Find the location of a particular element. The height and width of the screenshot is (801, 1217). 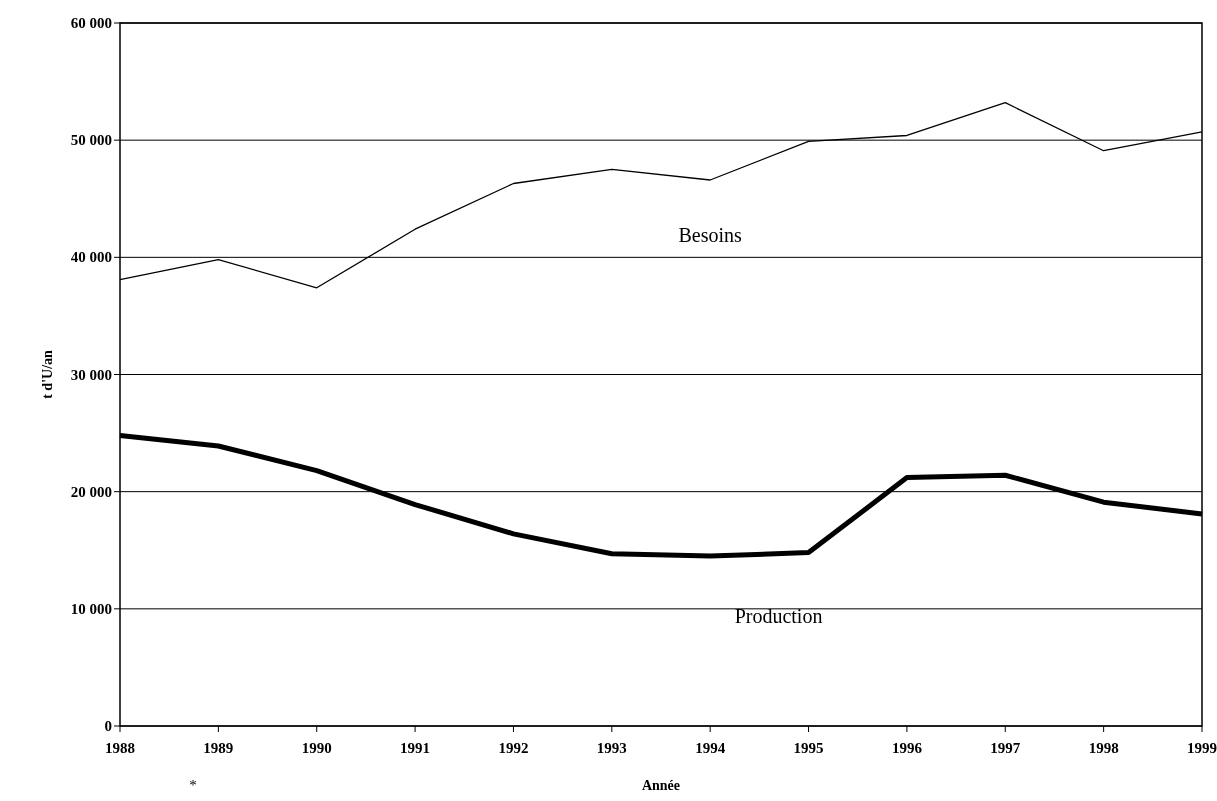

y-tick-label: 10 000 is located at coordinates (91, 608).